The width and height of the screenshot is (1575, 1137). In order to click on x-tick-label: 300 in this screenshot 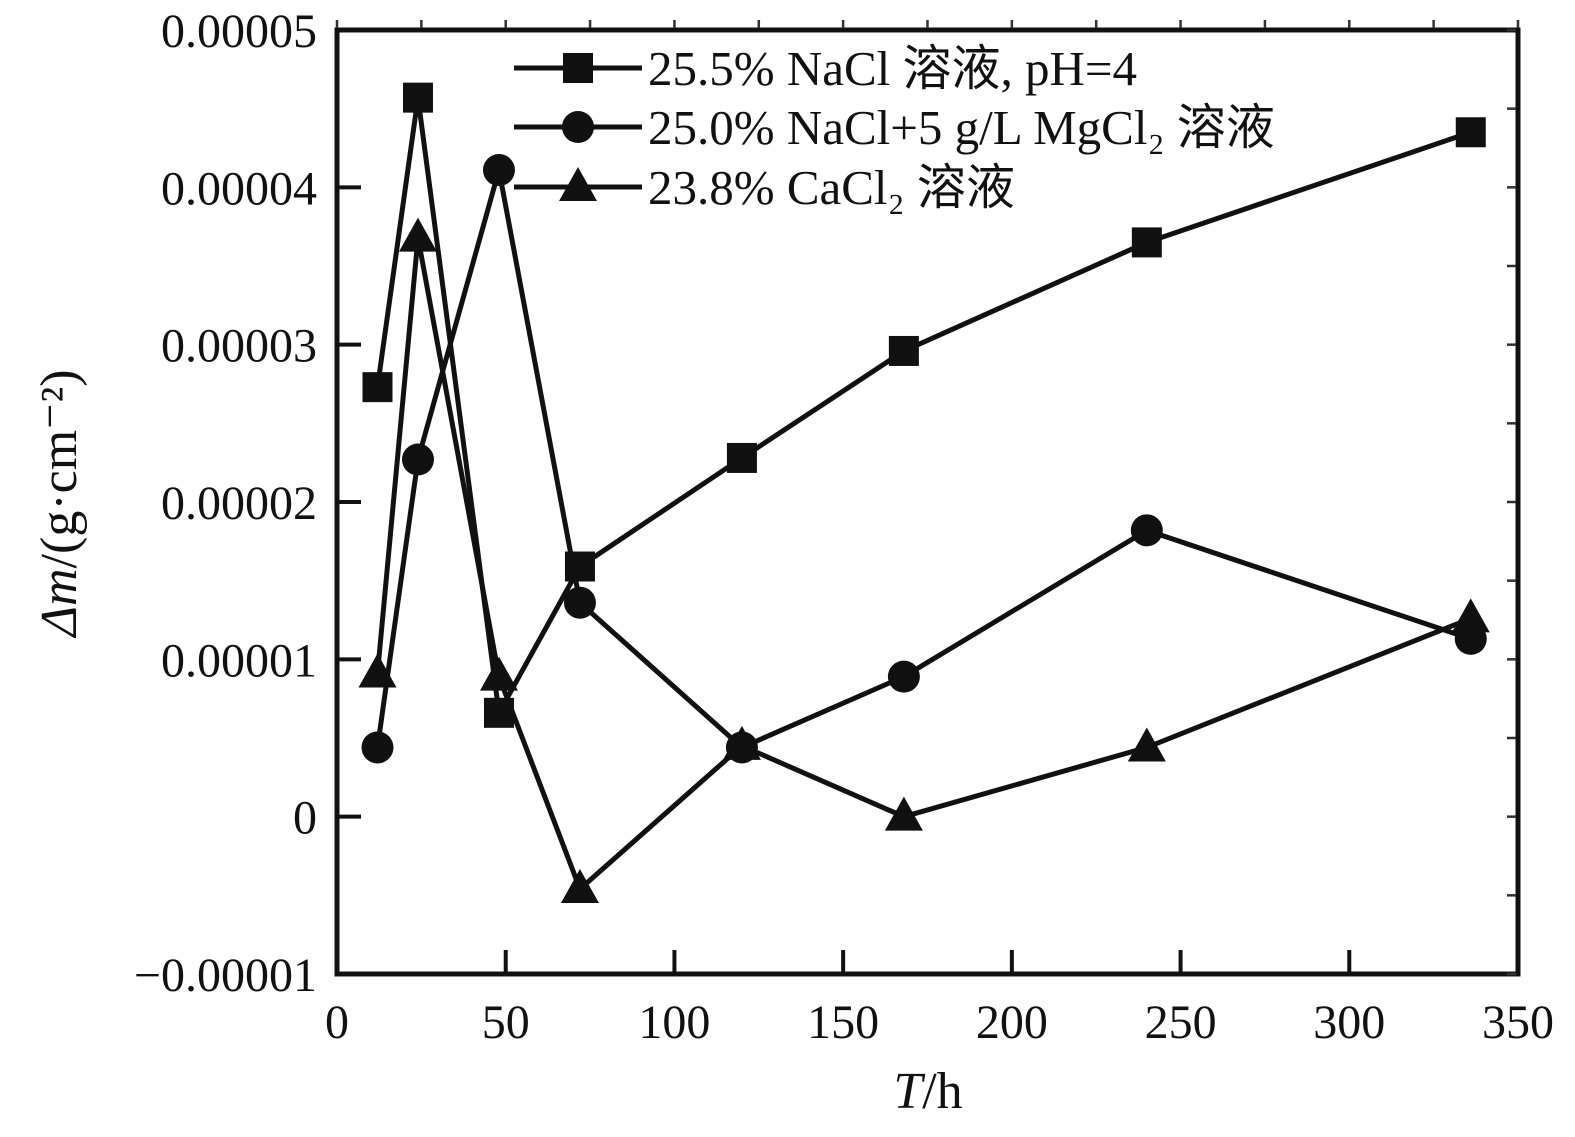, I will do `click(1349, 1022)`.